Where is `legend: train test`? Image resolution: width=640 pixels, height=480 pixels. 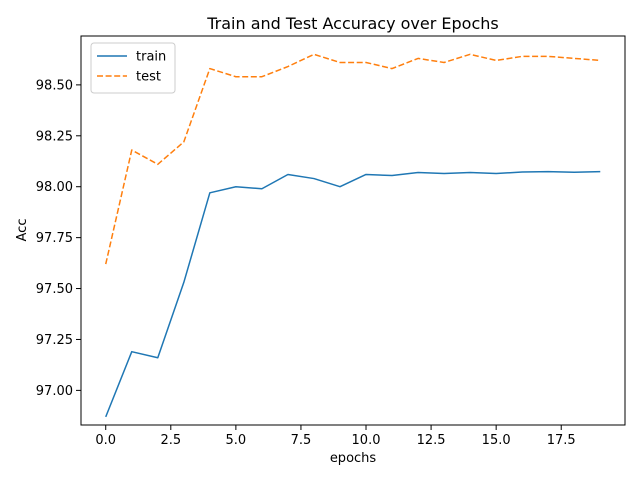
legend: train test is located at coordinates (133, 68).